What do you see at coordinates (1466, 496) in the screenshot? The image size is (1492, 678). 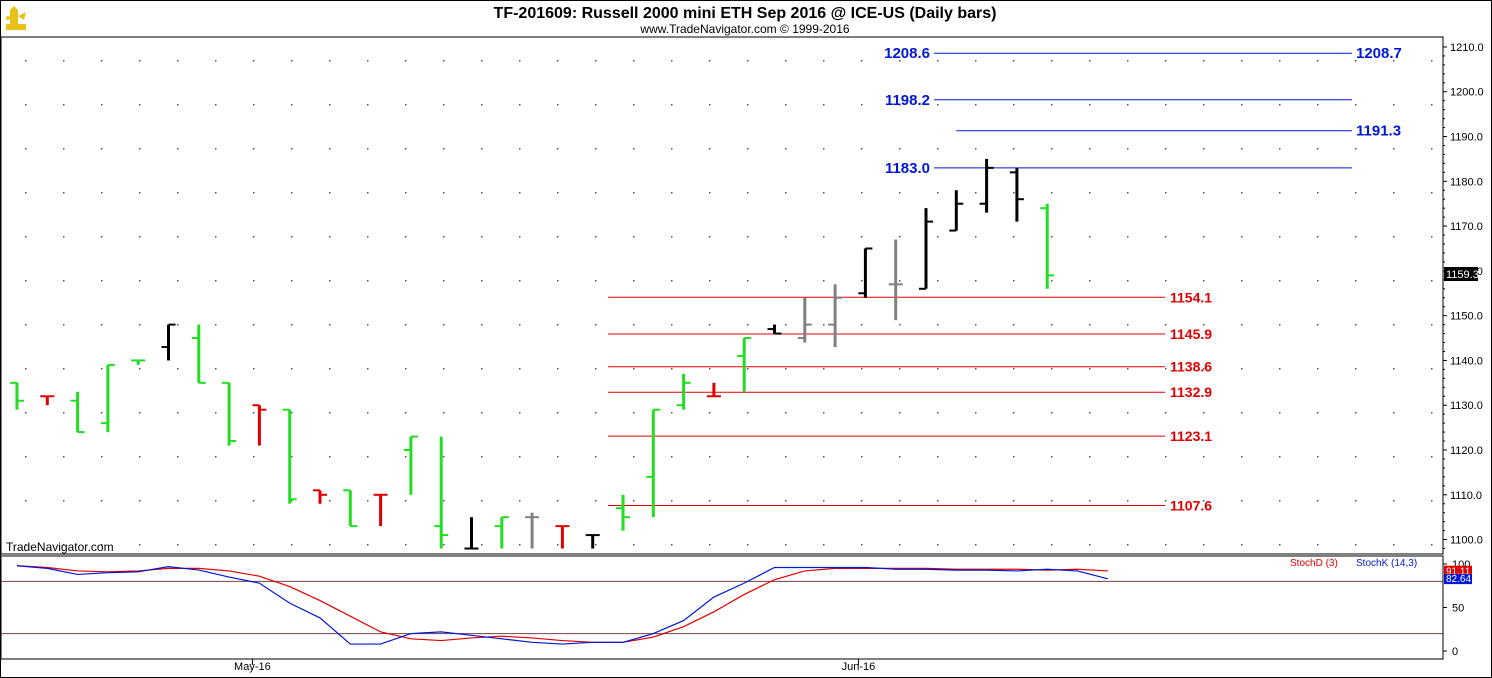 I see `y-tick-label: 1110.0` at bounding box center [1466, 496].